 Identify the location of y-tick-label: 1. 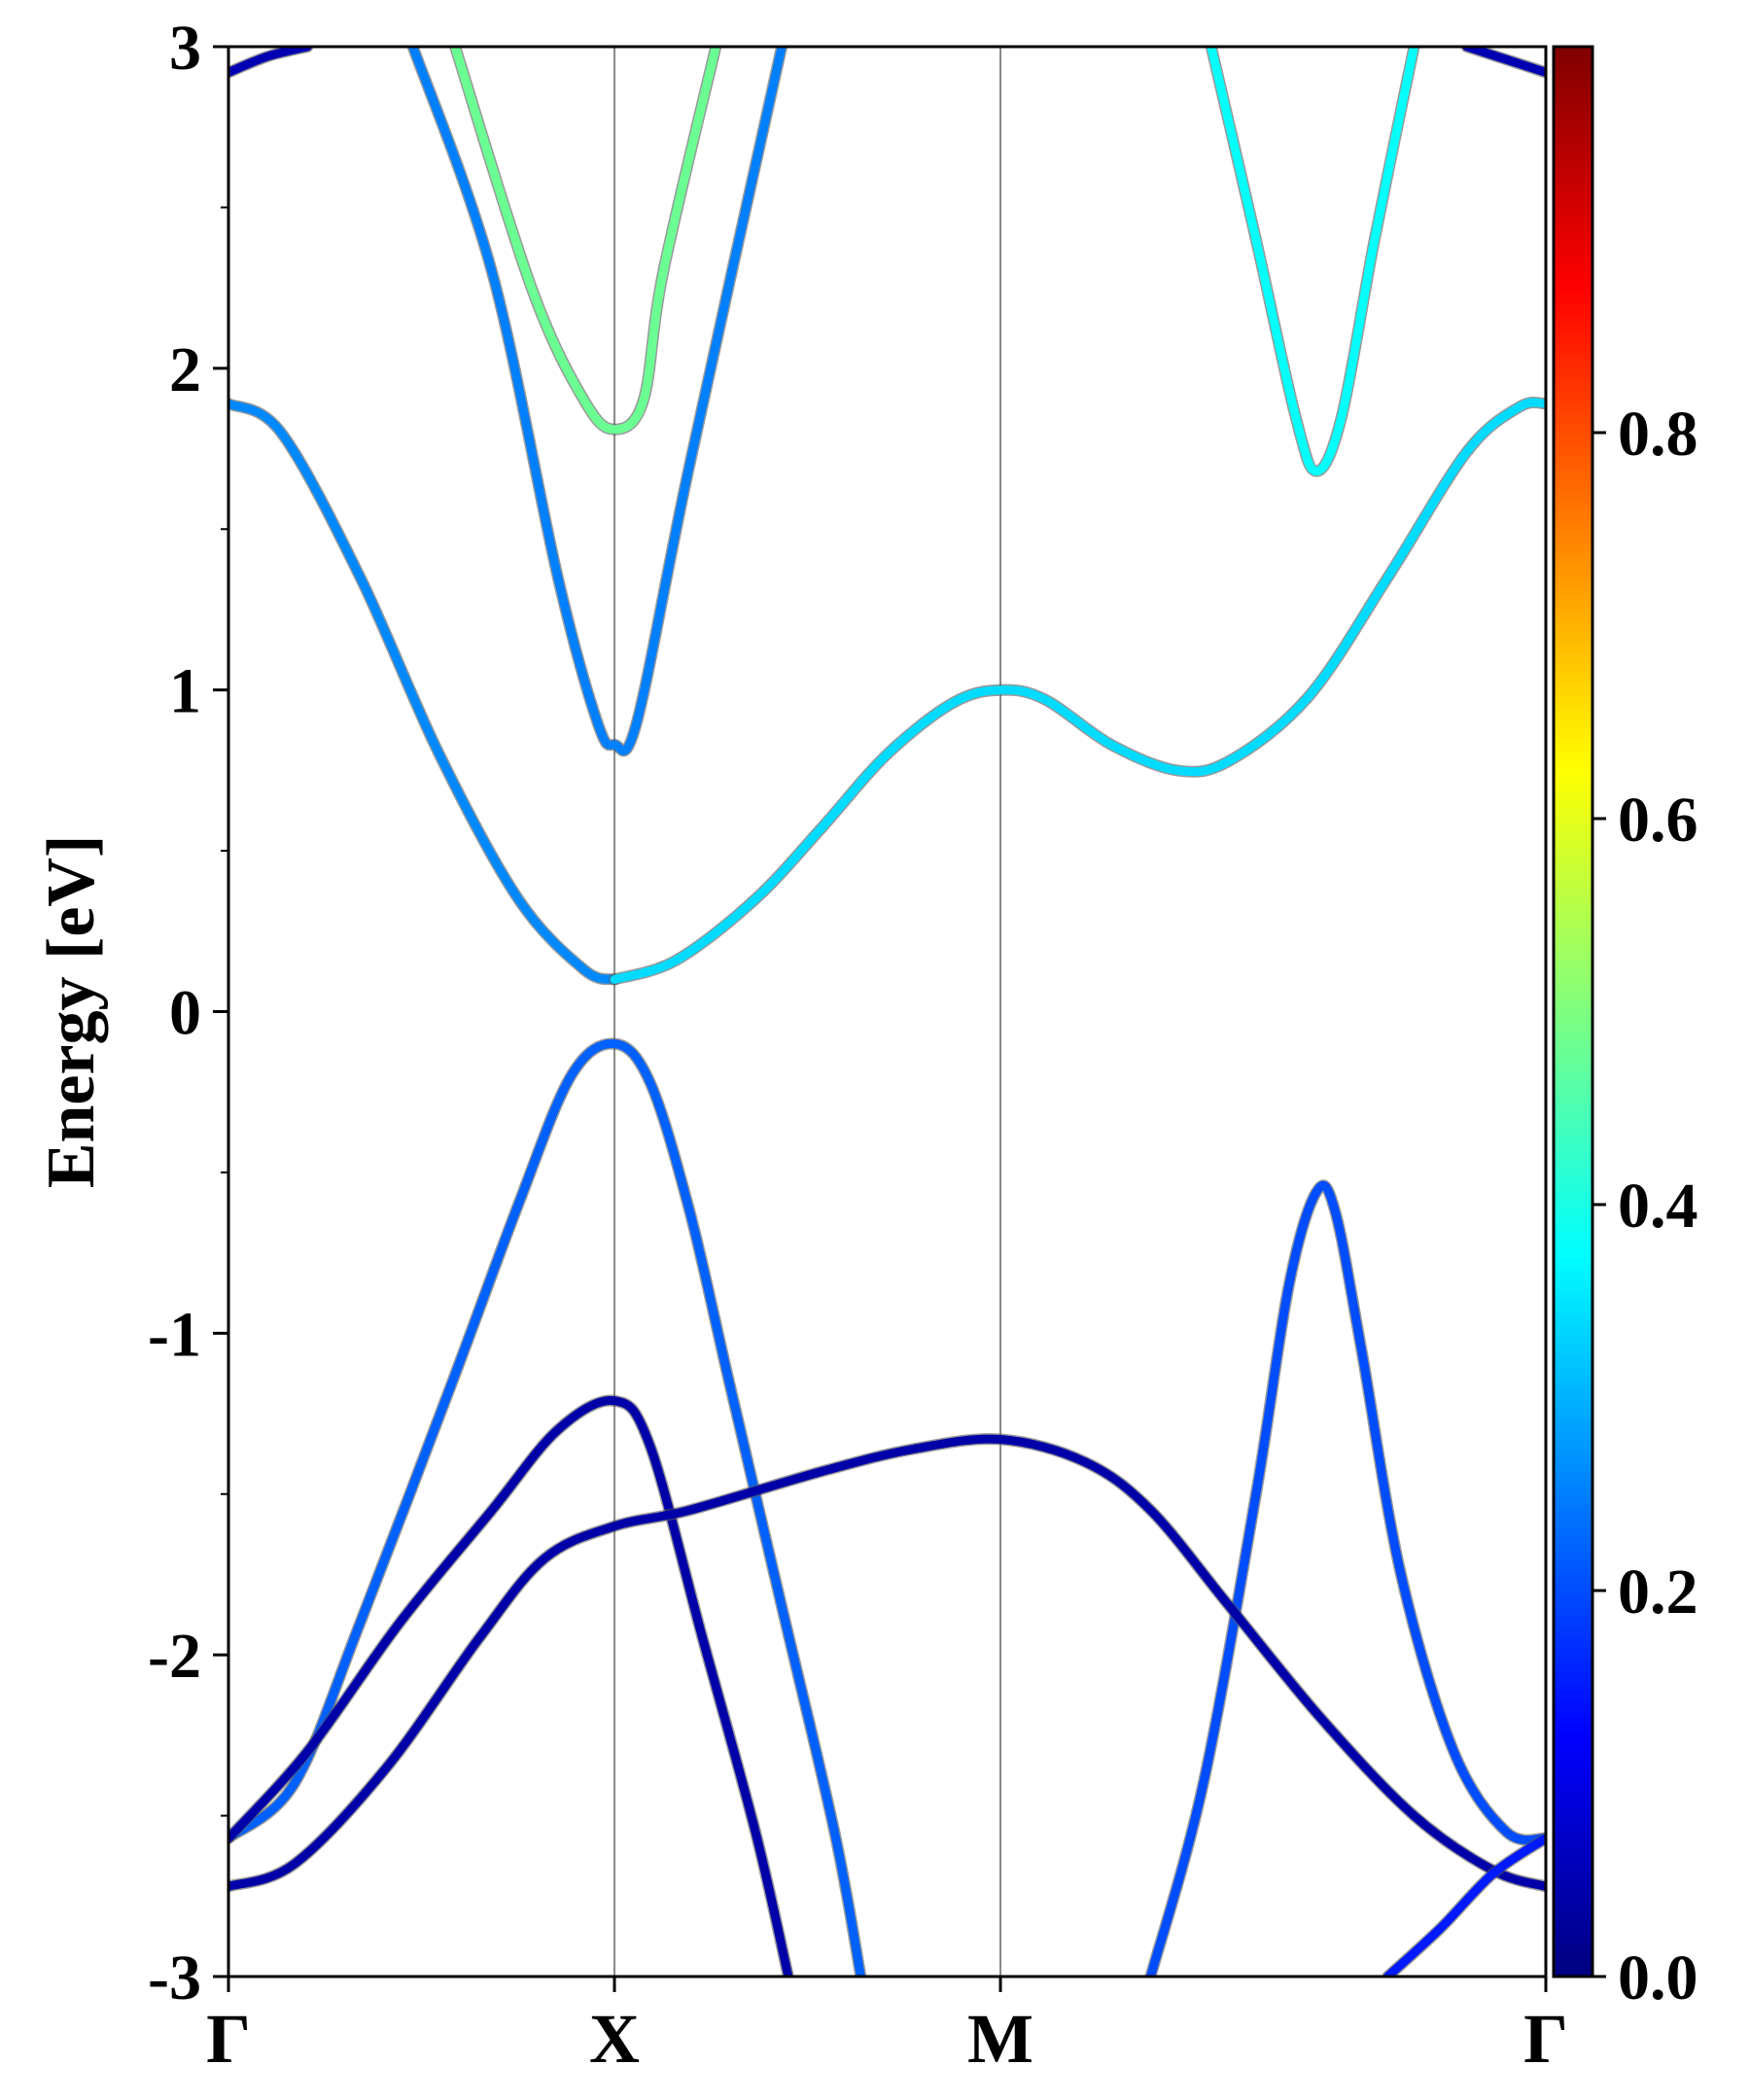
(185, 691).